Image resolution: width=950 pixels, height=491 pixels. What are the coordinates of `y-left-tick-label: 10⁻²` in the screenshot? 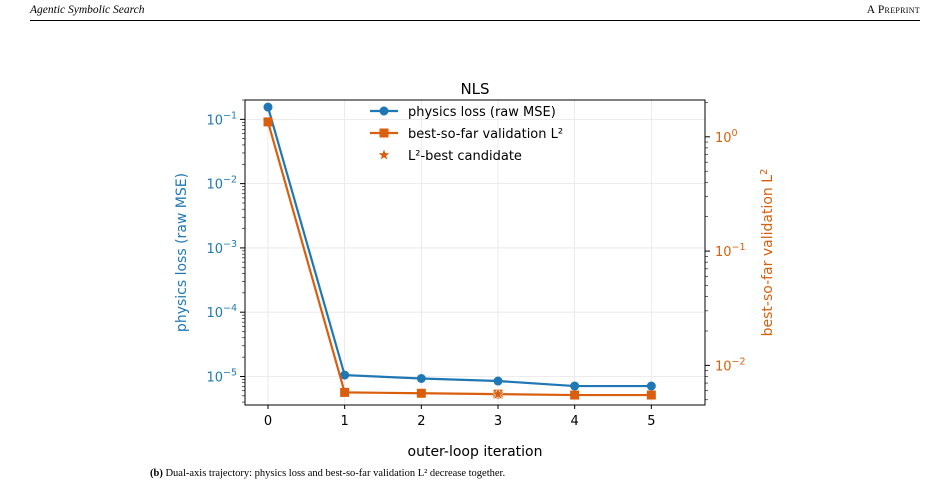 It's located at (221, 184).